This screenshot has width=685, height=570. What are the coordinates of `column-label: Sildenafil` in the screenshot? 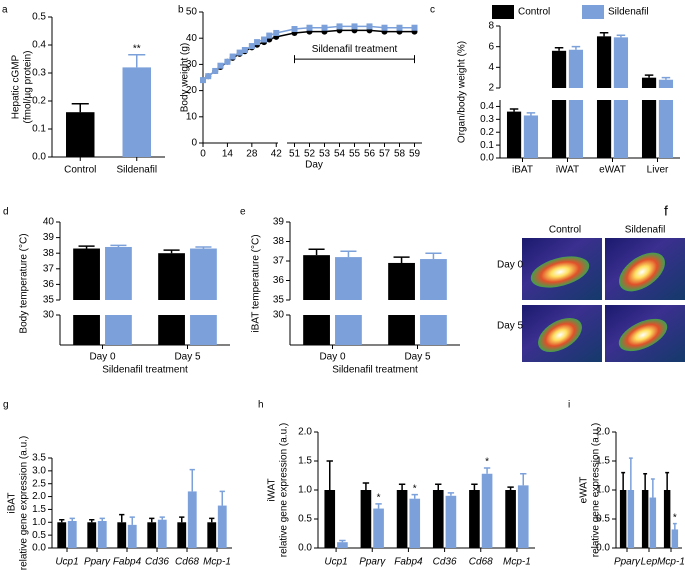 It's located at (645, 230).